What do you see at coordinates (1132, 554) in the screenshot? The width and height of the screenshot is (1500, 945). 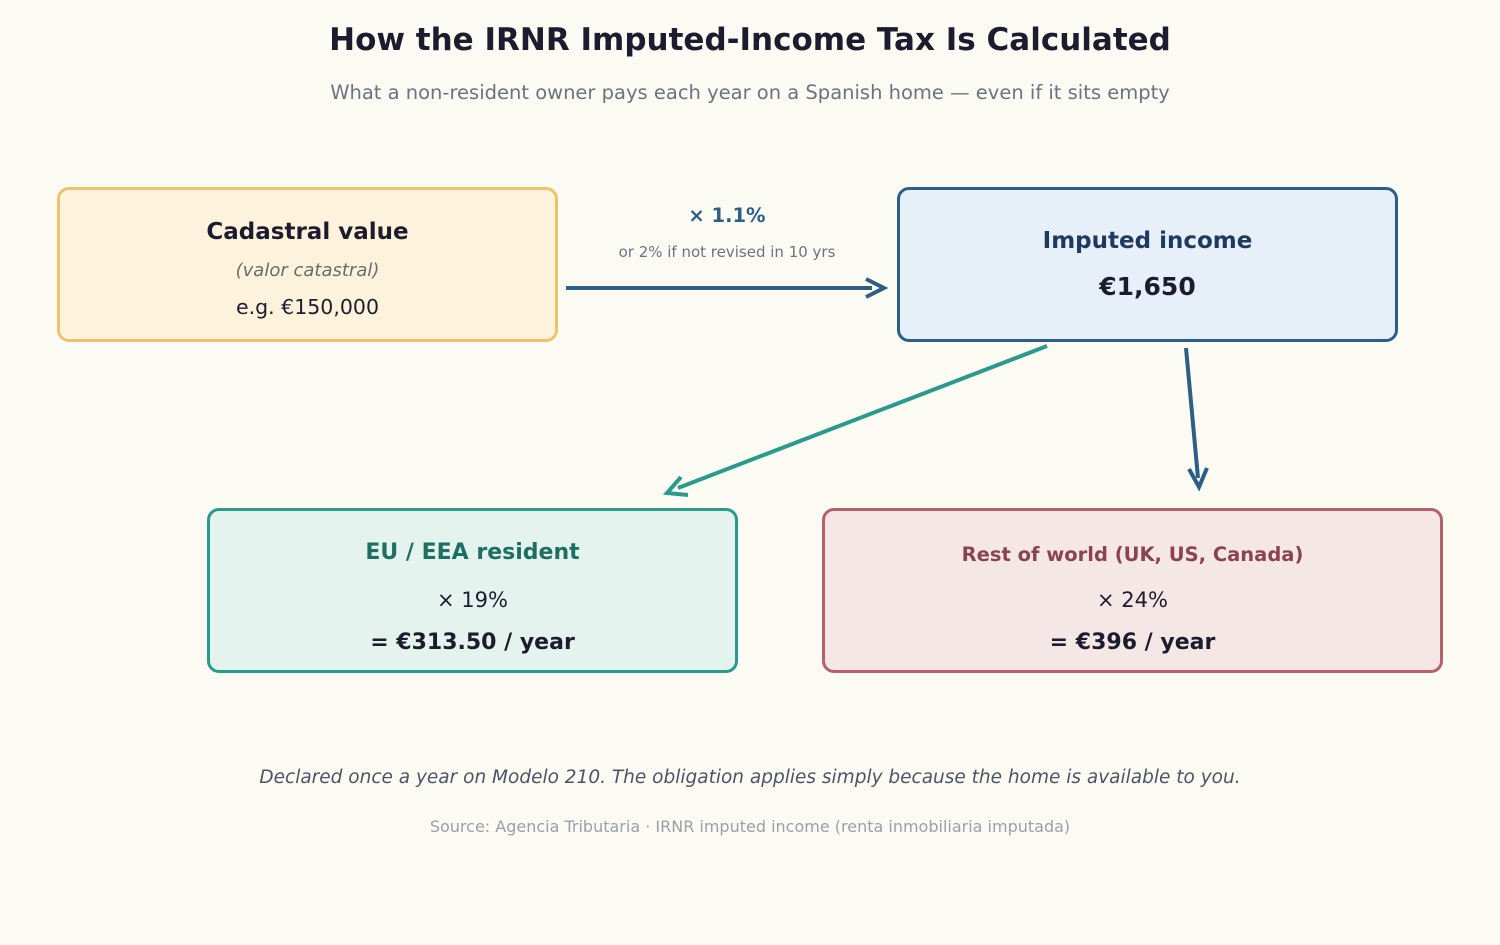 I see `rest-title: Rest of world (UK, US, Canada)` at bounding box center [1132, 554].